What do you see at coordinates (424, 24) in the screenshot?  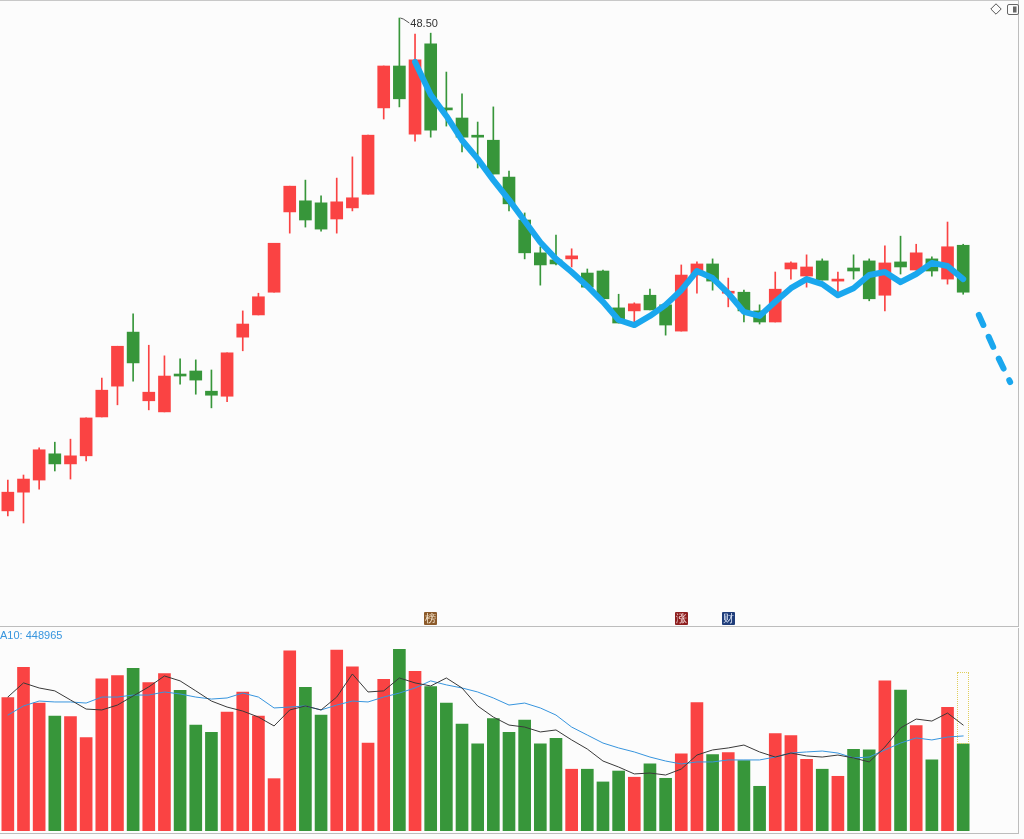 I see `annotation: 48.50` at bounding box center [424, 24].